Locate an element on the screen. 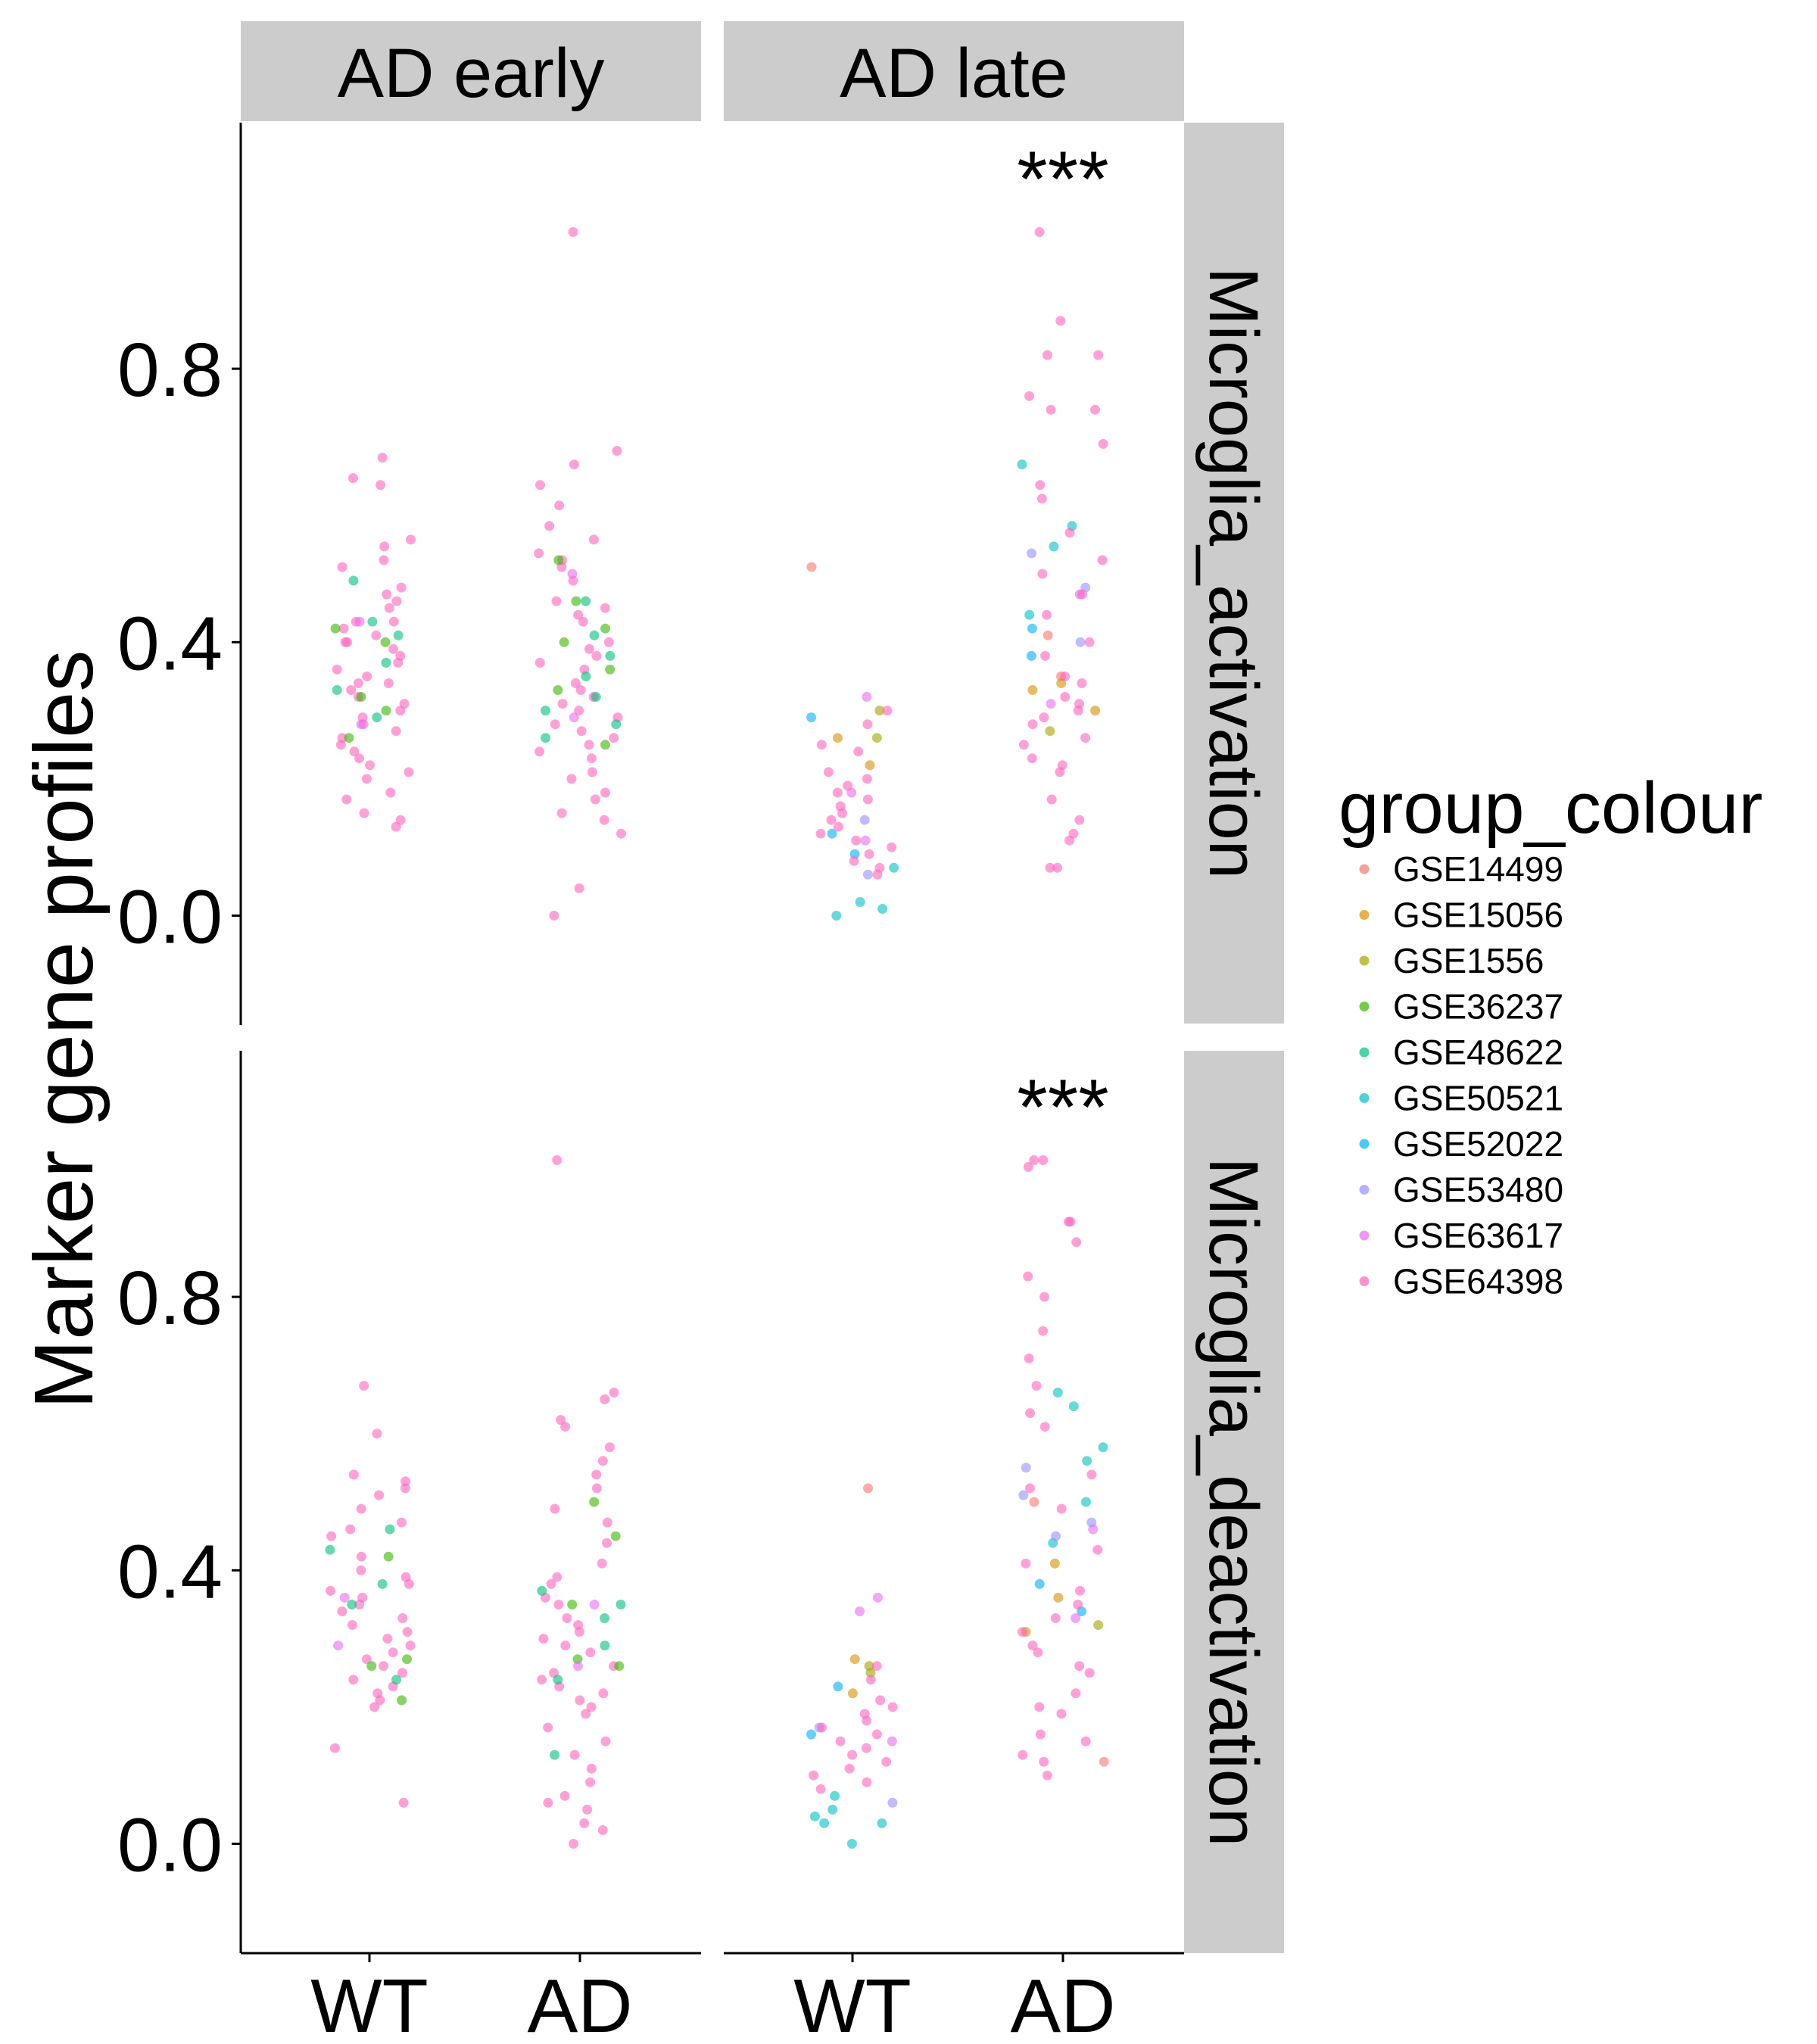 Image resolution: width=1817 pixels, height=2044 pixels. legend-label-gse48622: GSE48622 is located at coordinates (1478, 1052).